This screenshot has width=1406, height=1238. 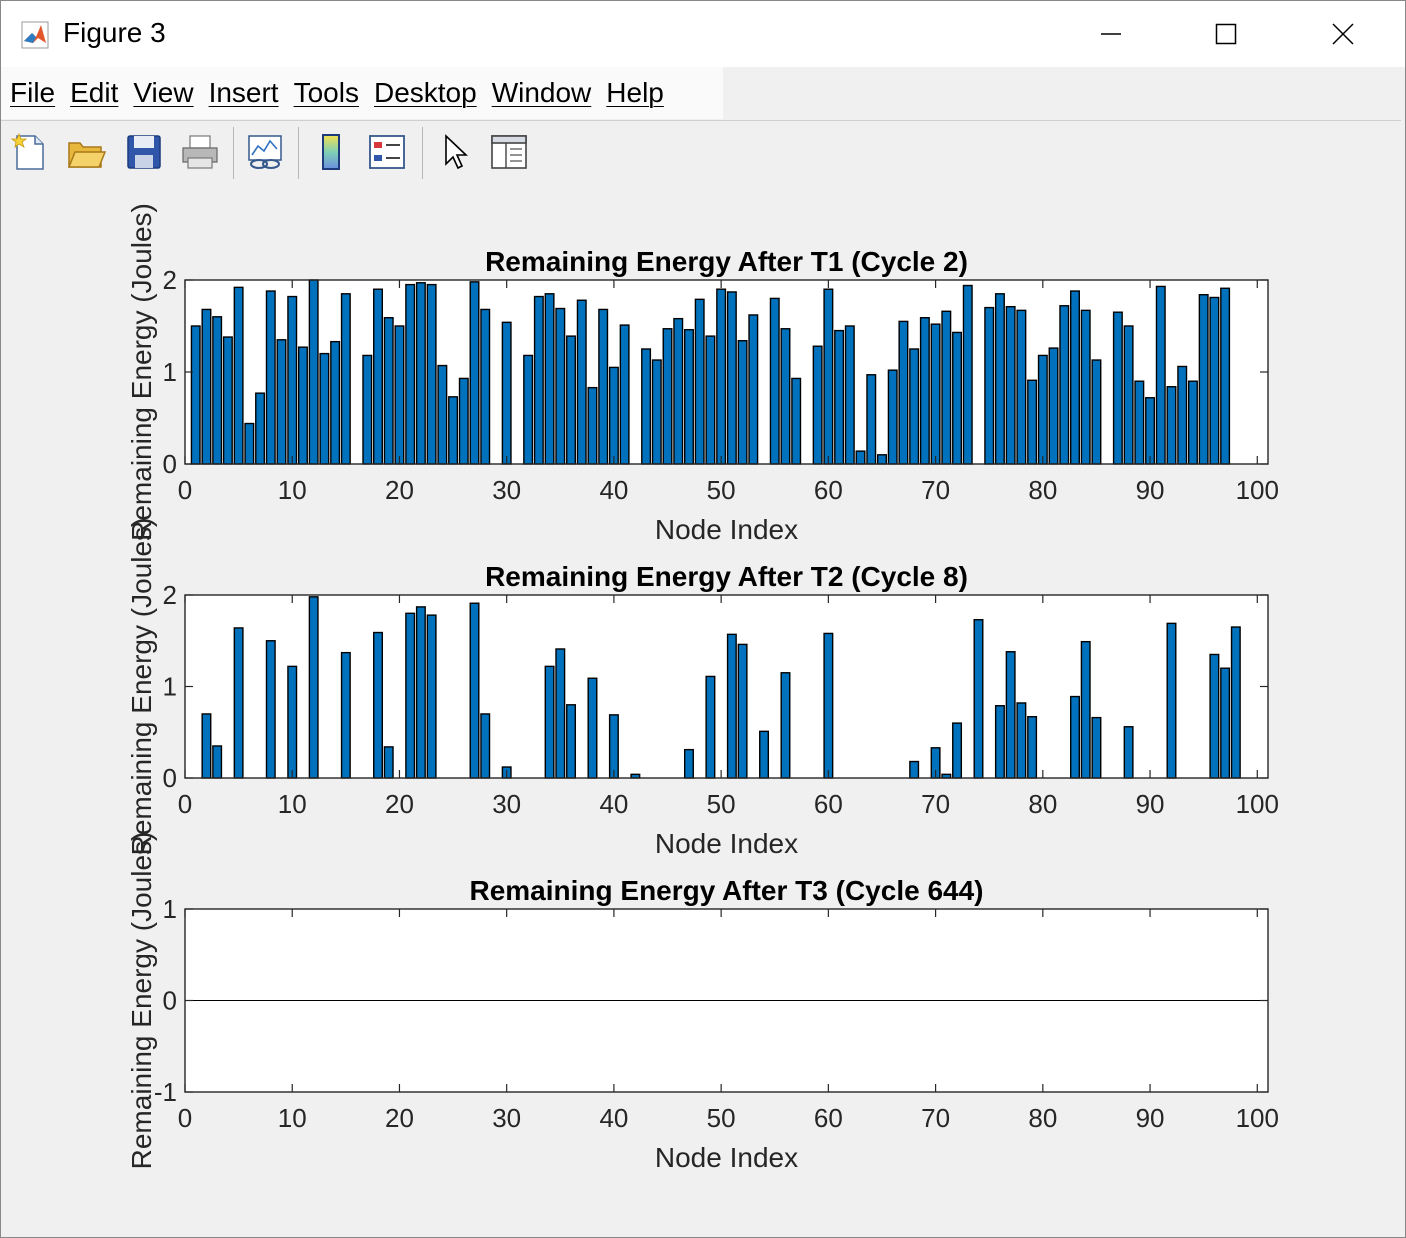 What do you see at coordinates (1226, 34) in the screenshot?
I see `maximize-button` at bounding box center [1226, 34].